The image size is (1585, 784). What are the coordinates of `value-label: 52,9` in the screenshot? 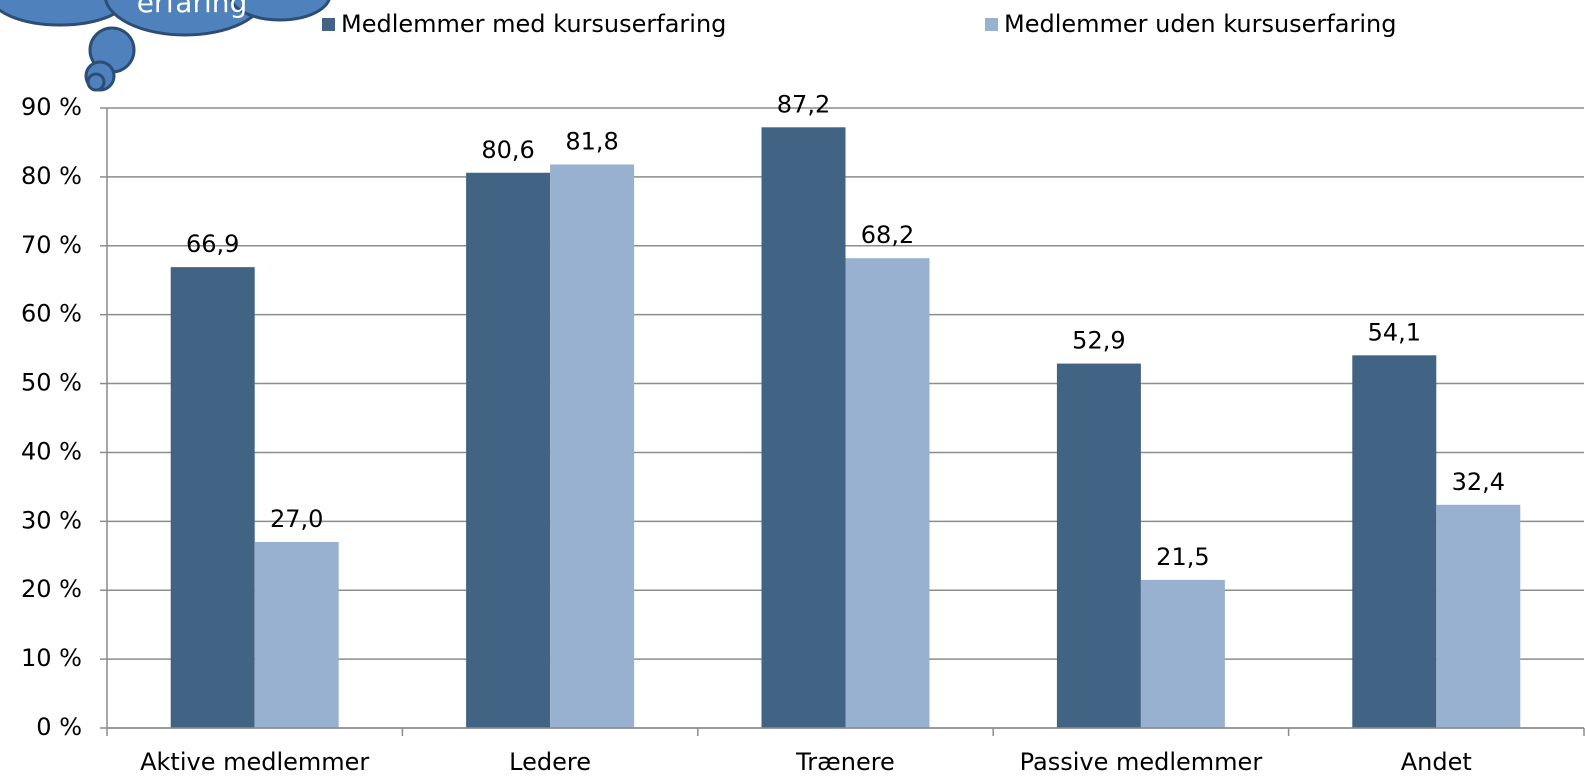 It's located at (1098, 341).